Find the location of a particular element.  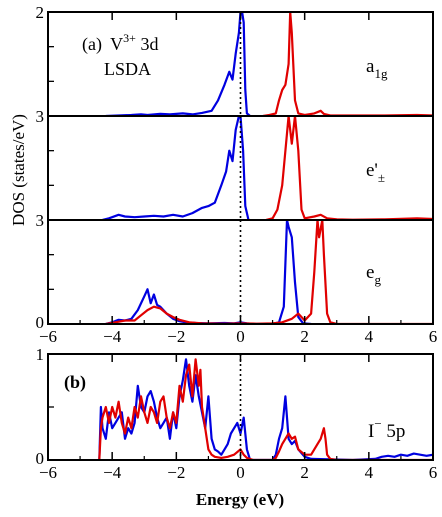

subpanel-eg-series-2-line is located at coordinates (269, 272).